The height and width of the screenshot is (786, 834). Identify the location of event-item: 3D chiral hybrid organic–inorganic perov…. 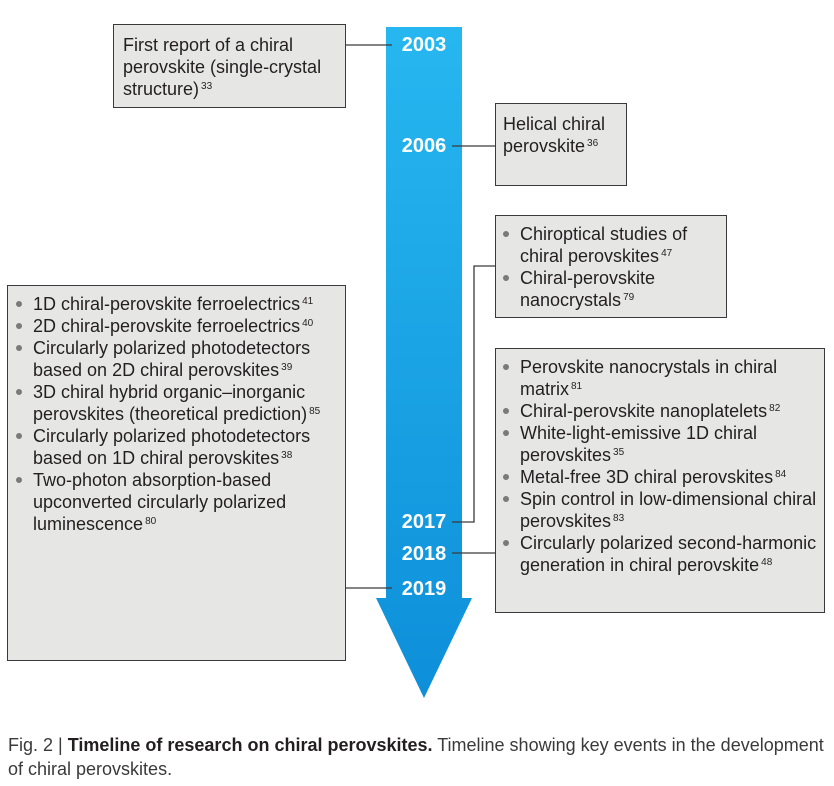
(175, 403).